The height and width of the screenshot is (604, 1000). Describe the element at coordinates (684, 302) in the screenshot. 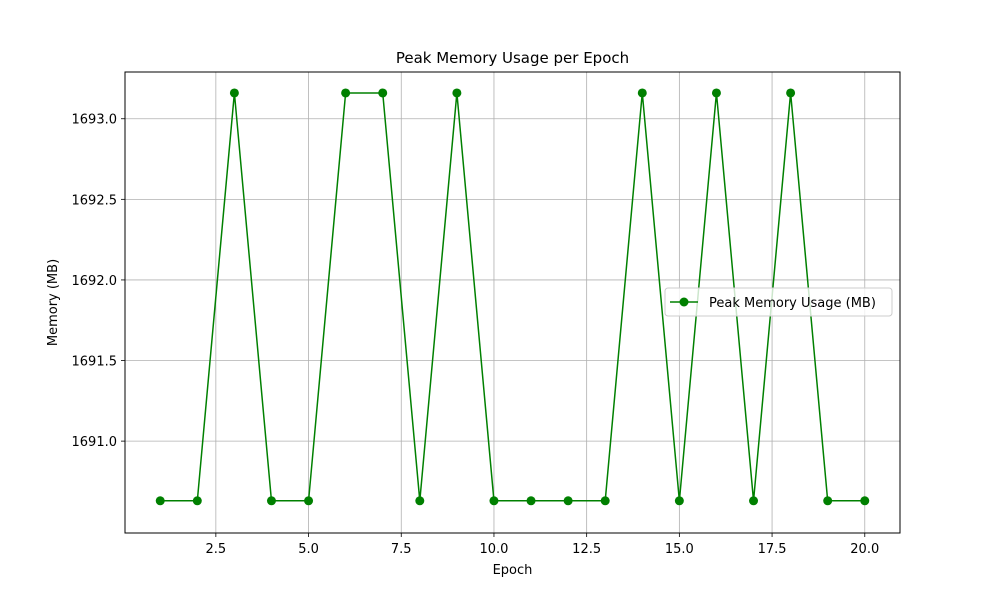

I see `legend-marker-swatch` at that location.